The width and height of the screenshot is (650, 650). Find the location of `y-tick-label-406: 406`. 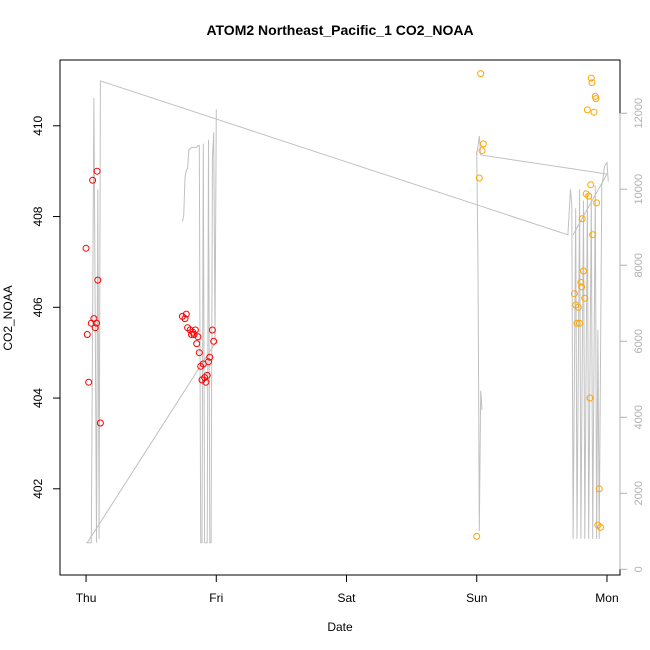

y-tick-label-406: 406 is located at coordinates (38, 307).